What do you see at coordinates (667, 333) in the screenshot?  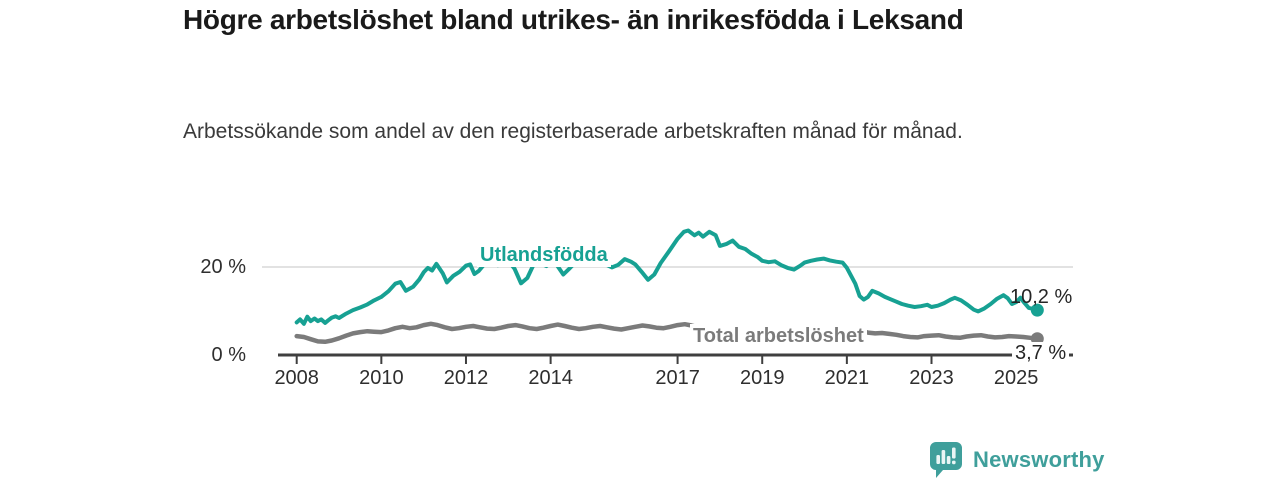 I see `series-line-total` at bounding box center [667, 333].